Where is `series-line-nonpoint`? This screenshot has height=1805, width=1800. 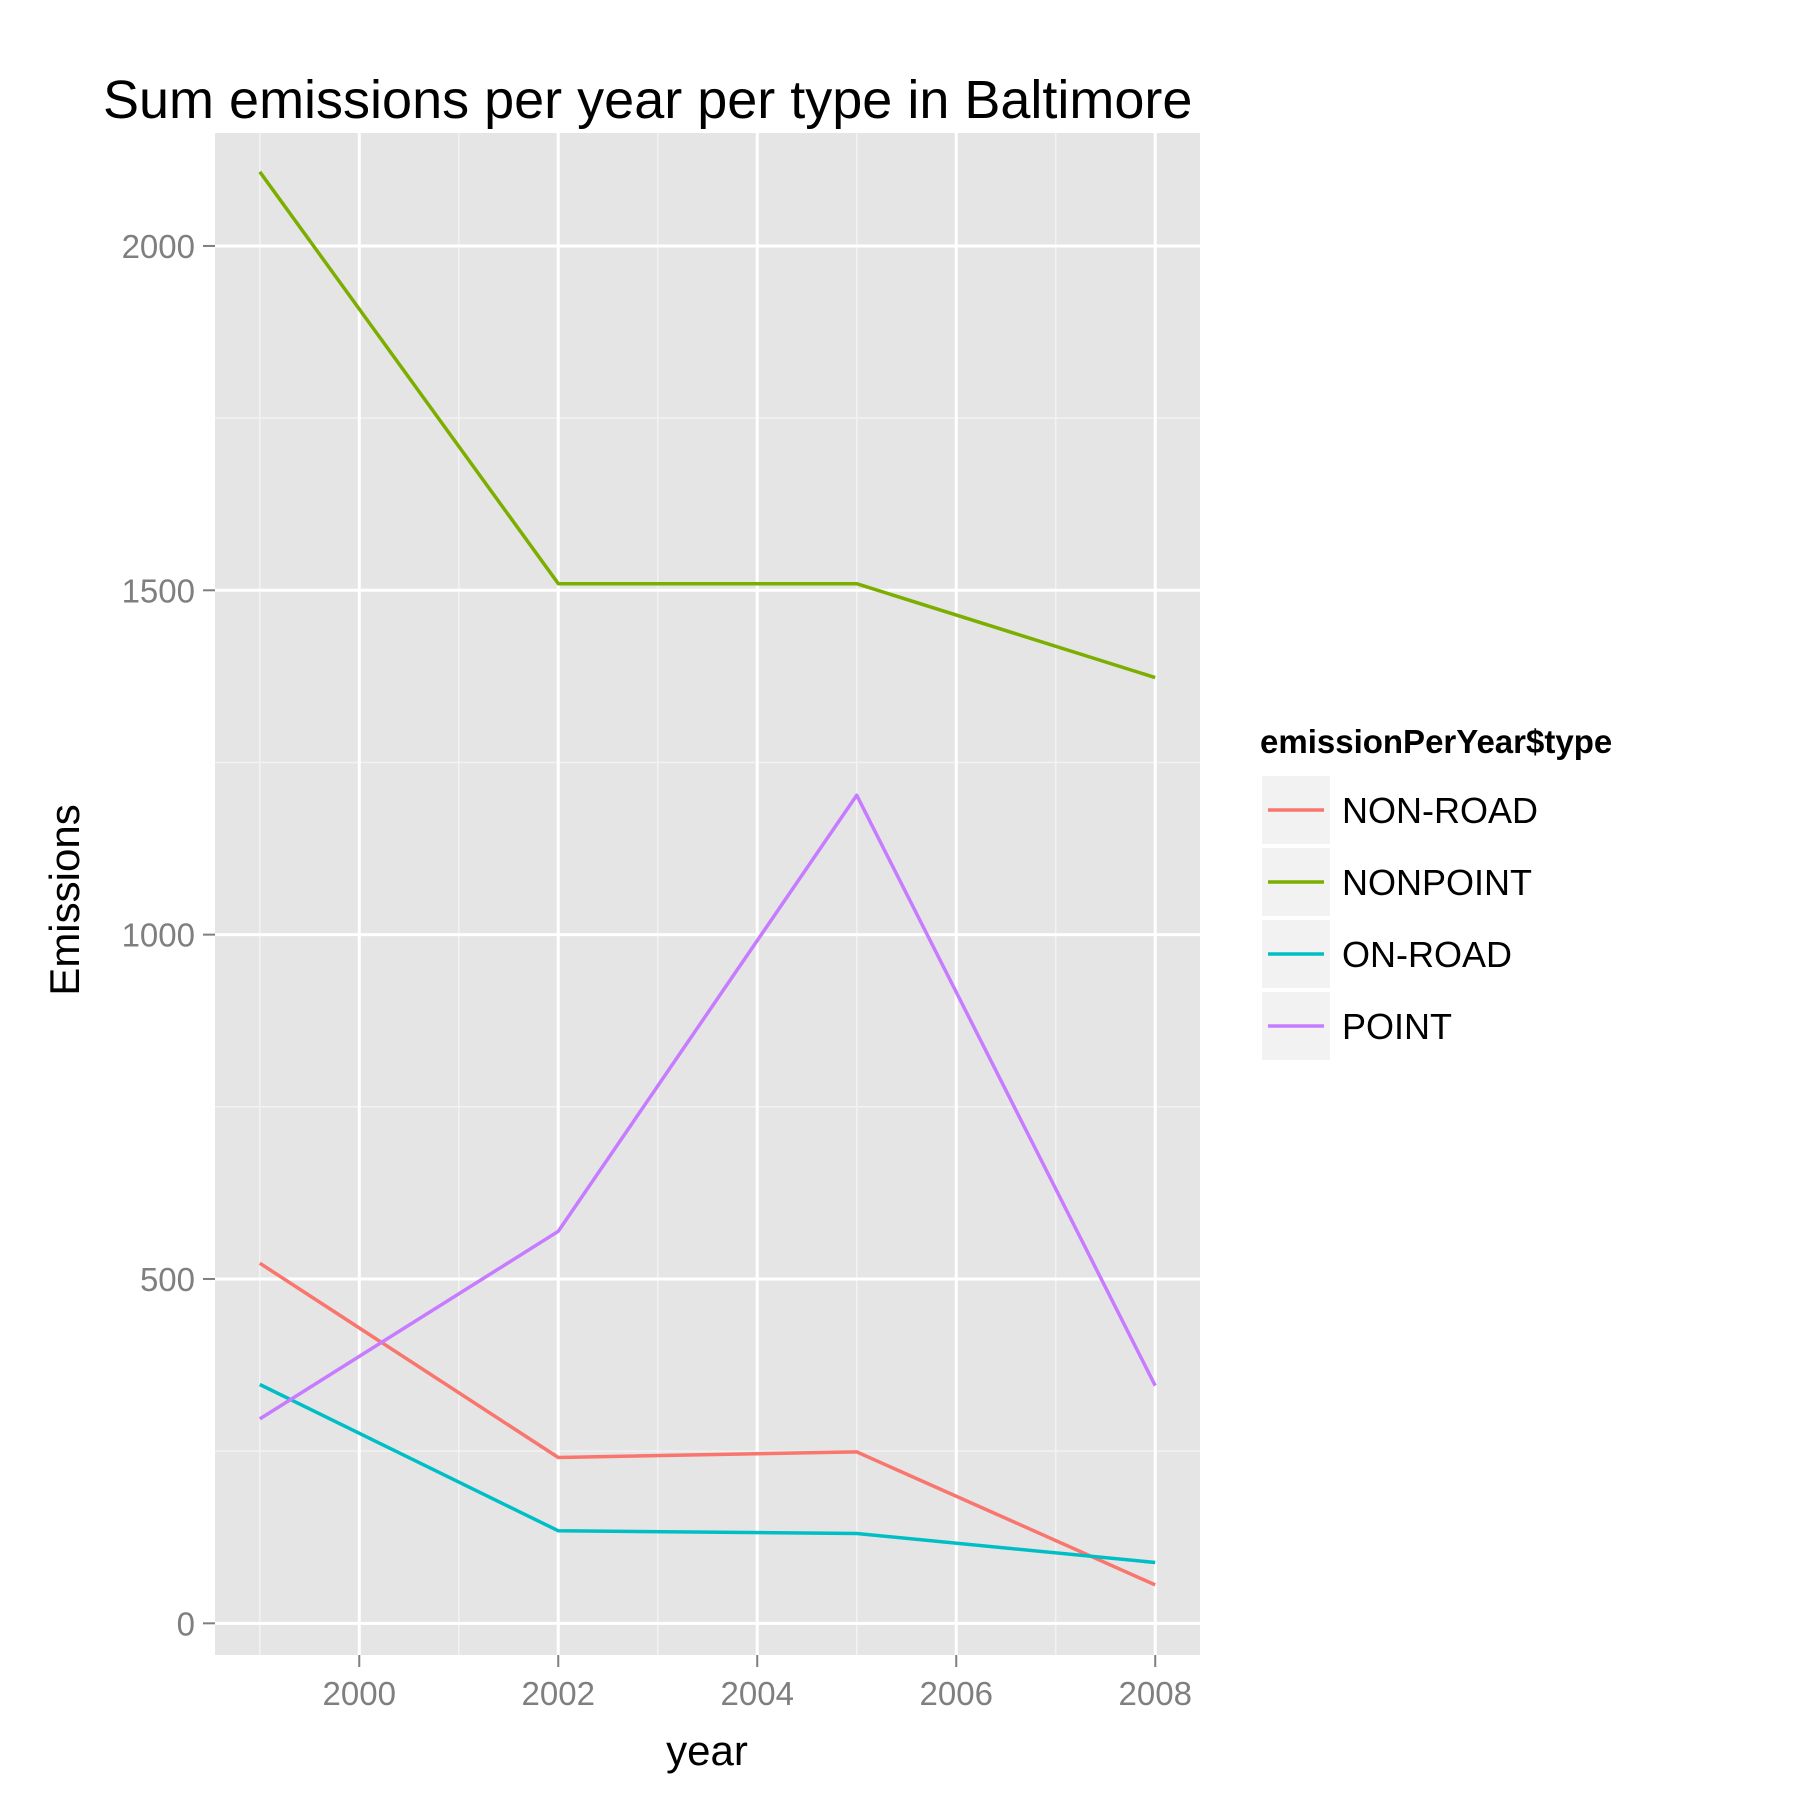 series-line-nonpoint is located at coordinates (707, 425).